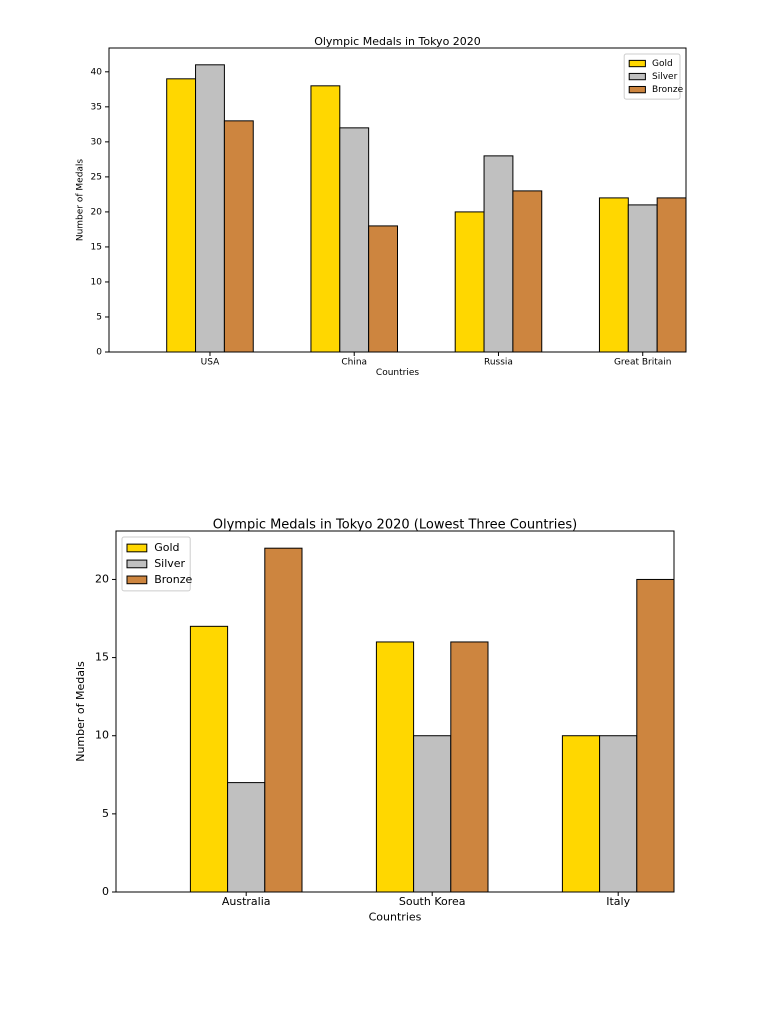 The height and width of the screenshot is (1024, 768). Describe the element at coordinates (354, 363) in the screenshot. I see `x-tick-label: China` at that location.